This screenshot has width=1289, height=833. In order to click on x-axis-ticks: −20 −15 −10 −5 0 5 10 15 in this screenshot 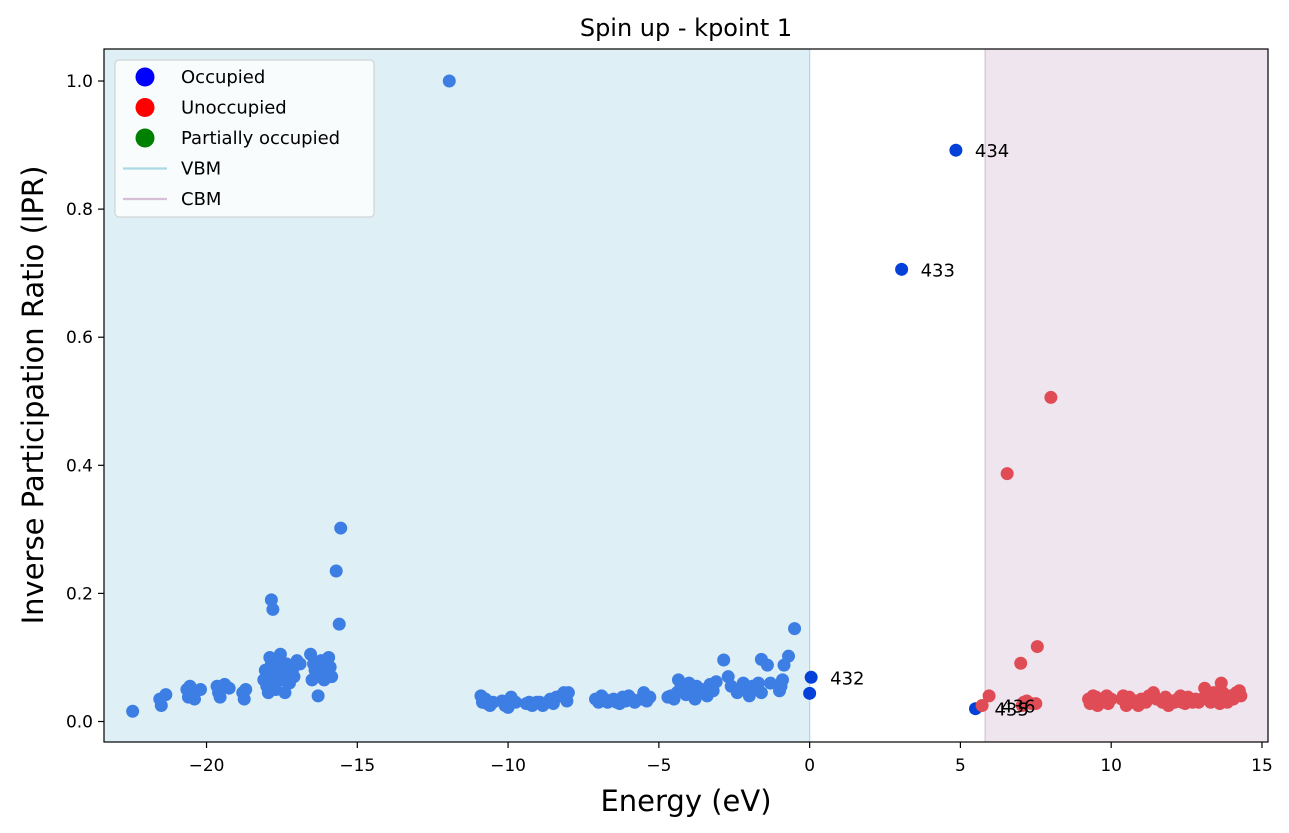, I will do `click(731, 759)`.